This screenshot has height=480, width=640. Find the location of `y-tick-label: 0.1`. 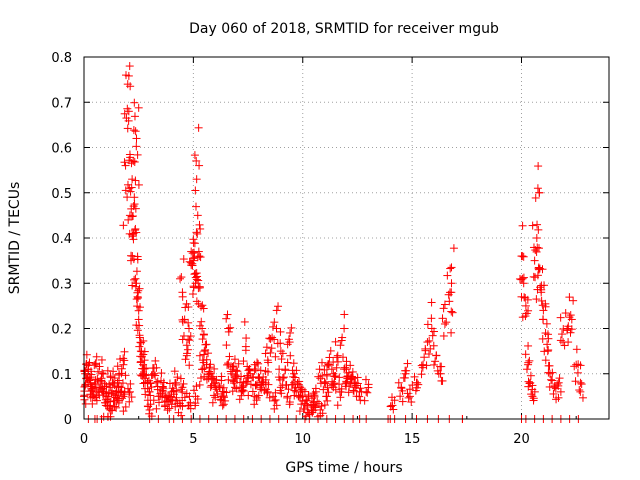

y-tick-label: 0.1 is located at coordinates (61, 375).